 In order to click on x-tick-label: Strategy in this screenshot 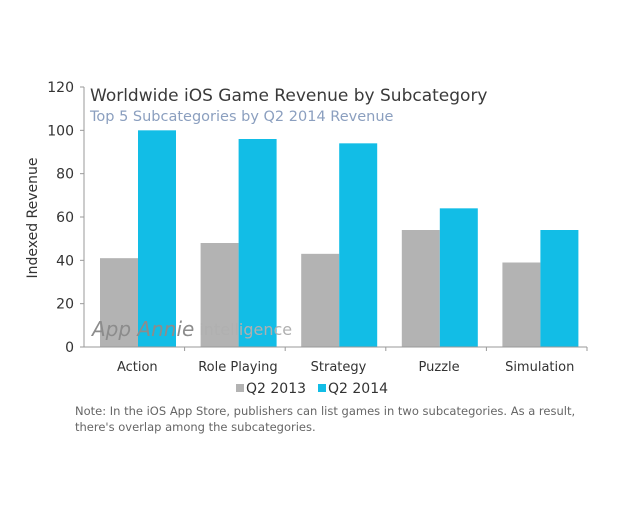, I will do `click(339, 367)`.